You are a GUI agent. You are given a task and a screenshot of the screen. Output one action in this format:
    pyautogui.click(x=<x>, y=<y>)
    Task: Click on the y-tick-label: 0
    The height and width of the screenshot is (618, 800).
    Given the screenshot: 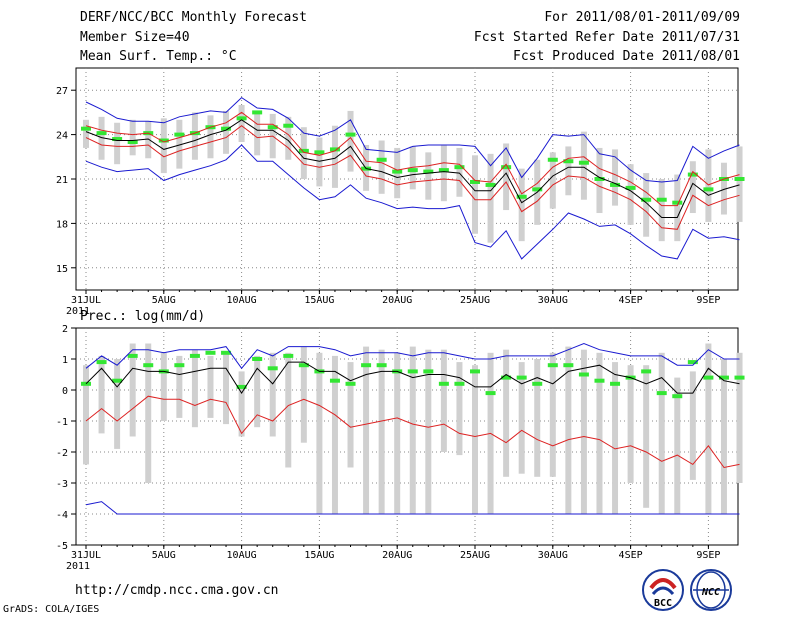 What is the action you would take?
    pyautogui.click(x=65, y=391)
    